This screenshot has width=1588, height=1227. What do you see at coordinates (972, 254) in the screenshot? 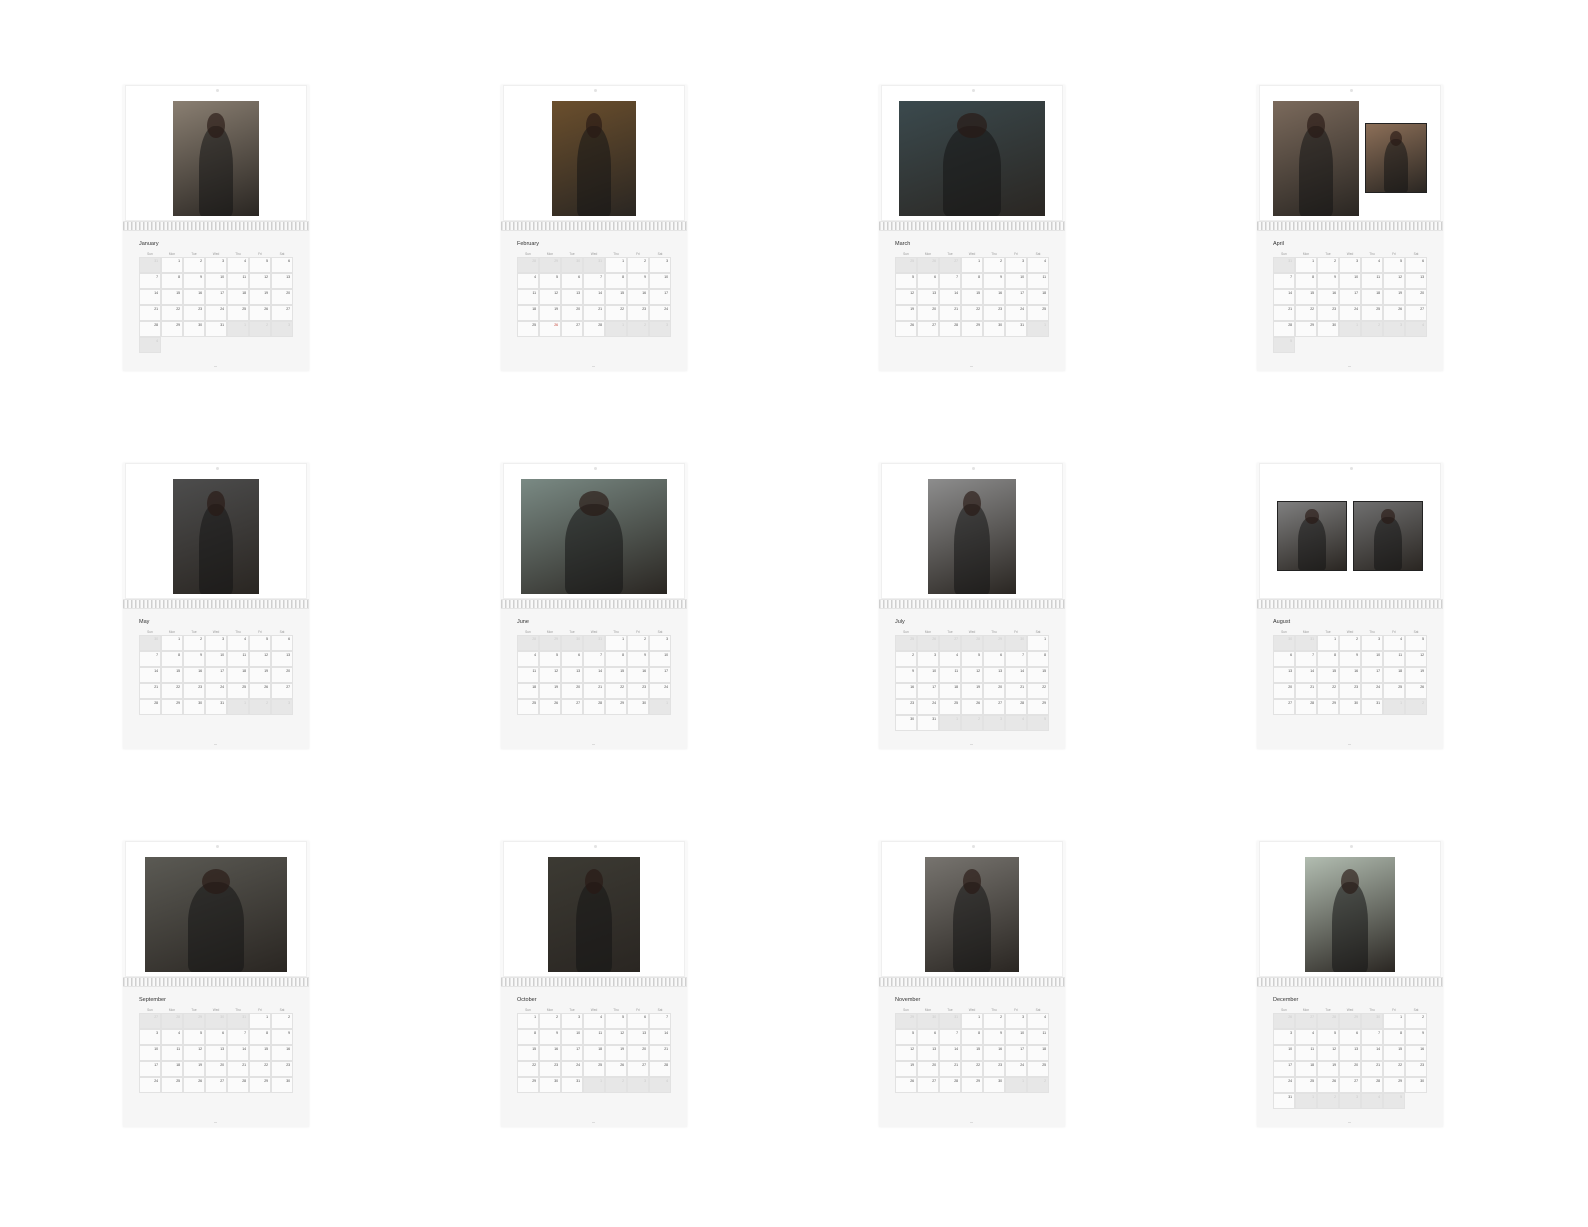
I see `weekday-label: Wed` at bounding box center [972, 254].